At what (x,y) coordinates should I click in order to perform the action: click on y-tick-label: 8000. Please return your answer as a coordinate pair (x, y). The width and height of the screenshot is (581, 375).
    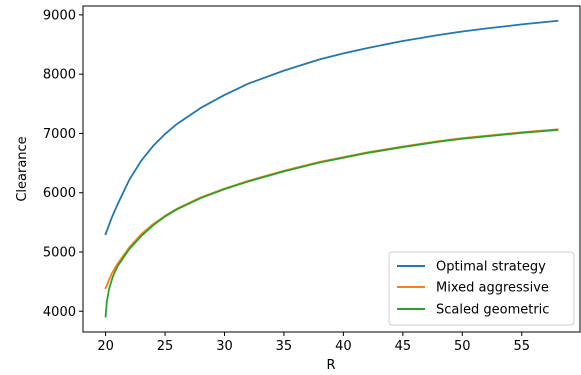
    Looking at the image, I should click on (59, 75).